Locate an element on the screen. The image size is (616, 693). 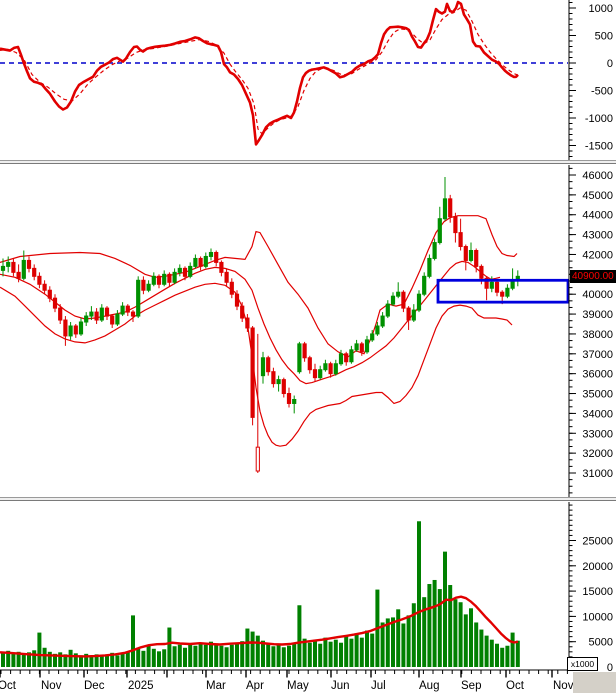
y-tick-label: 39000 is located at coordinates (597, 315).